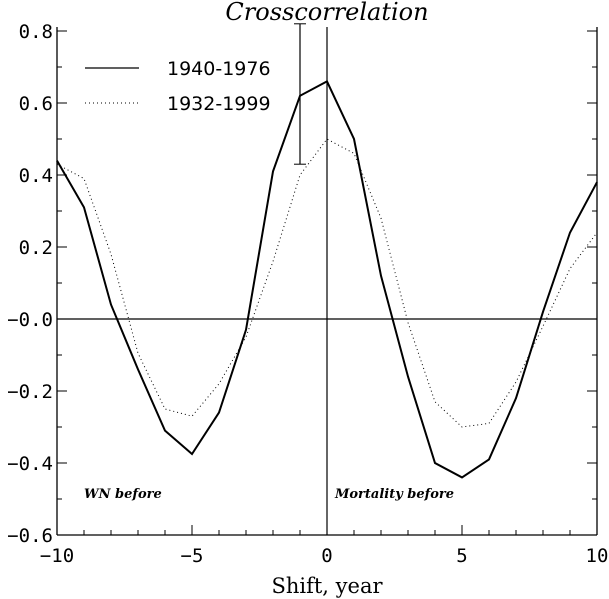  Describe the element at coordinates (219, 104) in the screenshot. I see `legend-label-1932-1999: 1932-1999` at that location.